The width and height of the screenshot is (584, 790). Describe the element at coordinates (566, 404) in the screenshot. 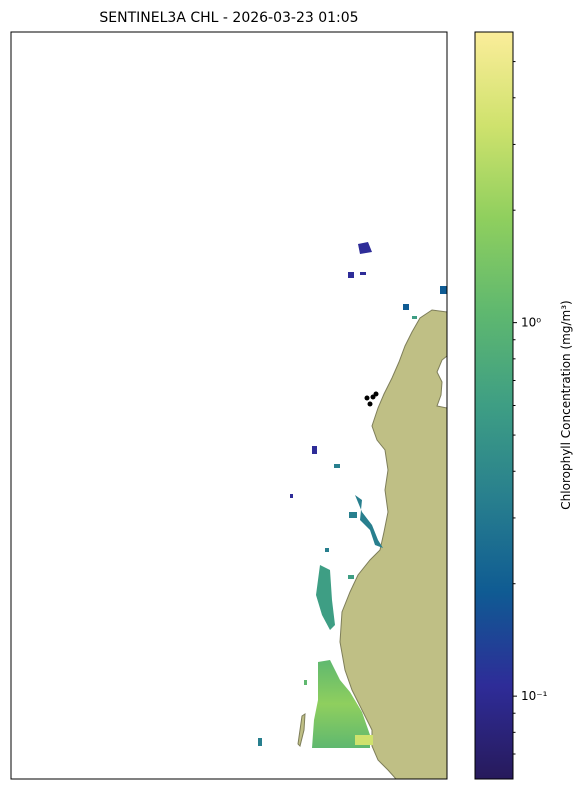

I see `colorbar-label: Chlorophyll Concentration (mg/m³)` at that location.